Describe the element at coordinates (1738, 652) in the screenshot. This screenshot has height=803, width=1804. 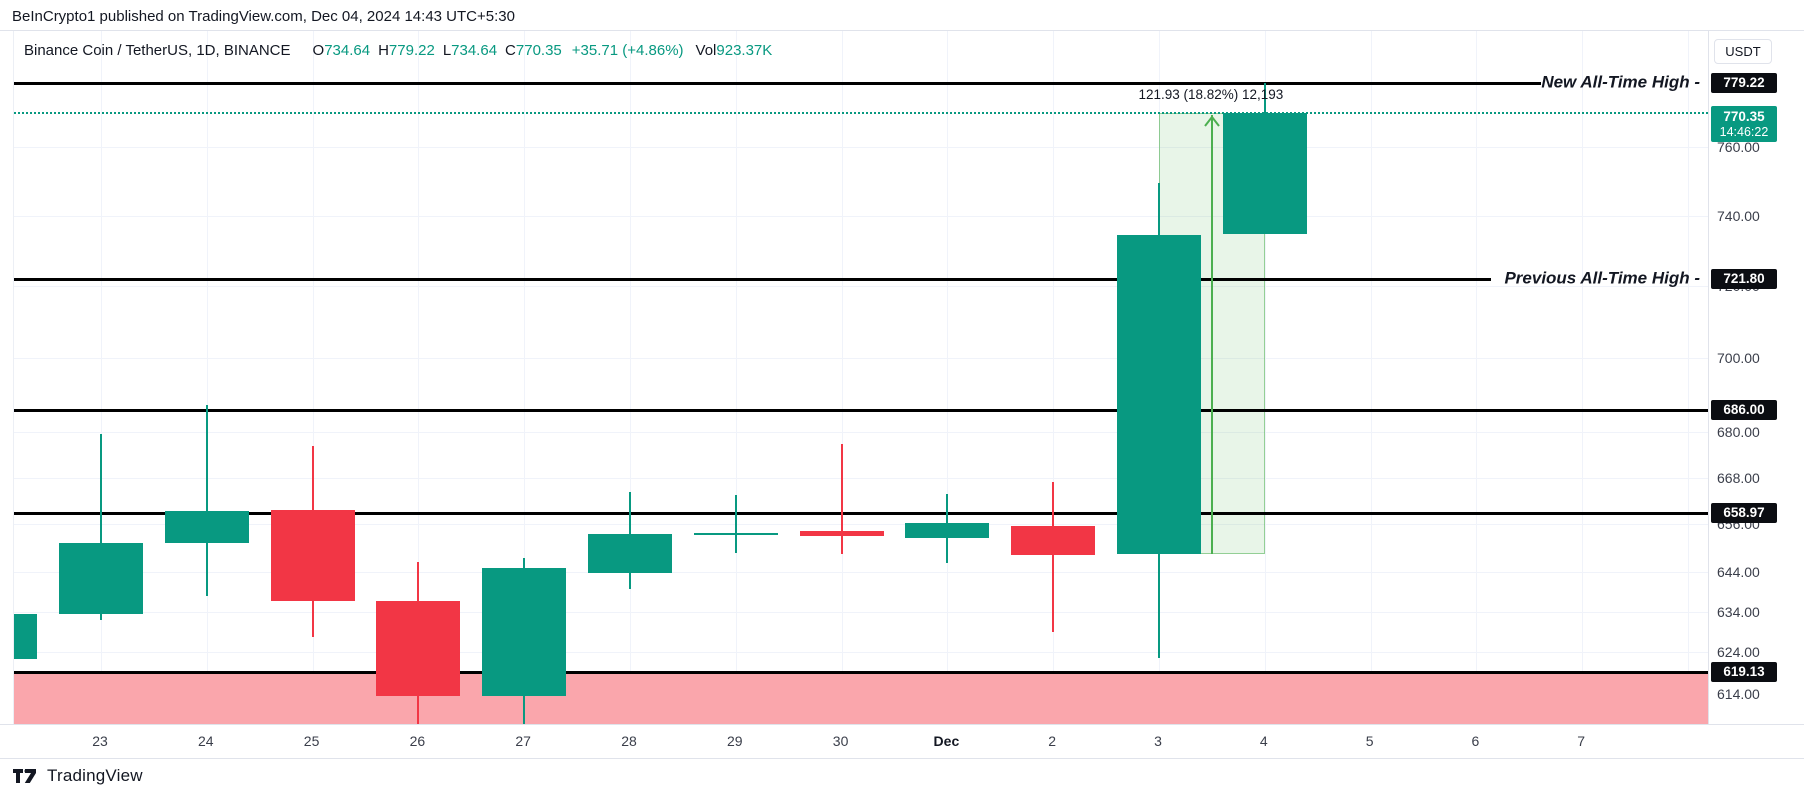
I see `price-axis-label: 624.00` at that location.